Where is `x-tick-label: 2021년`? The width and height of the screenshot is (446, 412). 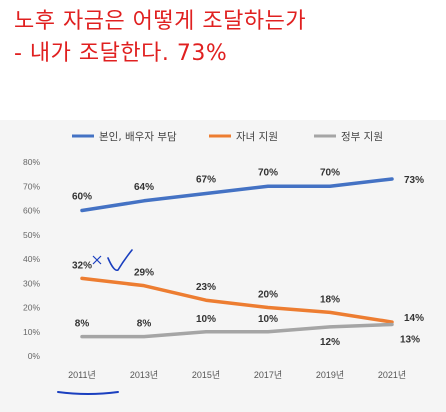
x-tick-label: 2021년 is located at coordinates (392, 375).